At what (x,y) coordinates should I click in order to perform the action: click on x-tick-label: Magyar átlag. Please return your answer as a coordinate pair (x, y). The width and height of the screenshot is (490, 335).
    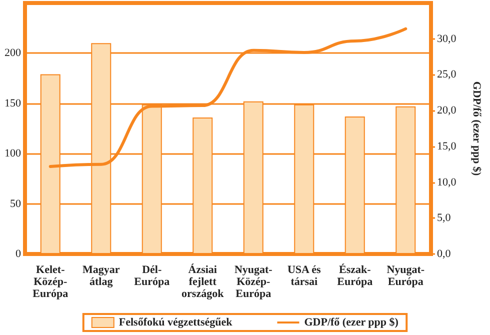
    Looking at the image, I should click on (101, 276).